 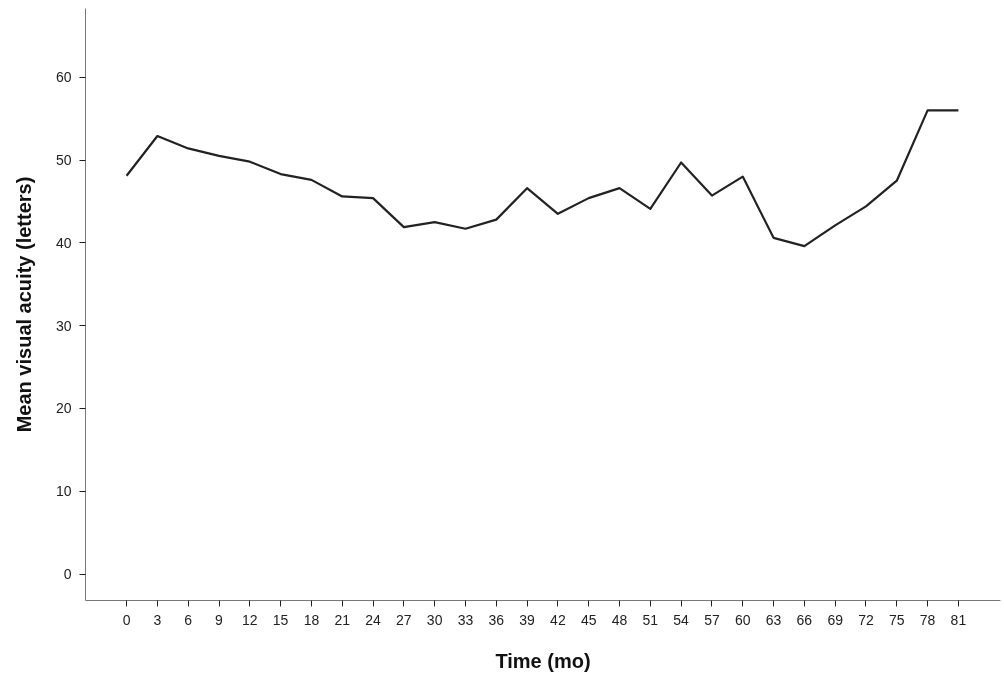 I want to click on x-tick-label: 30, so click(x=434, y=619).